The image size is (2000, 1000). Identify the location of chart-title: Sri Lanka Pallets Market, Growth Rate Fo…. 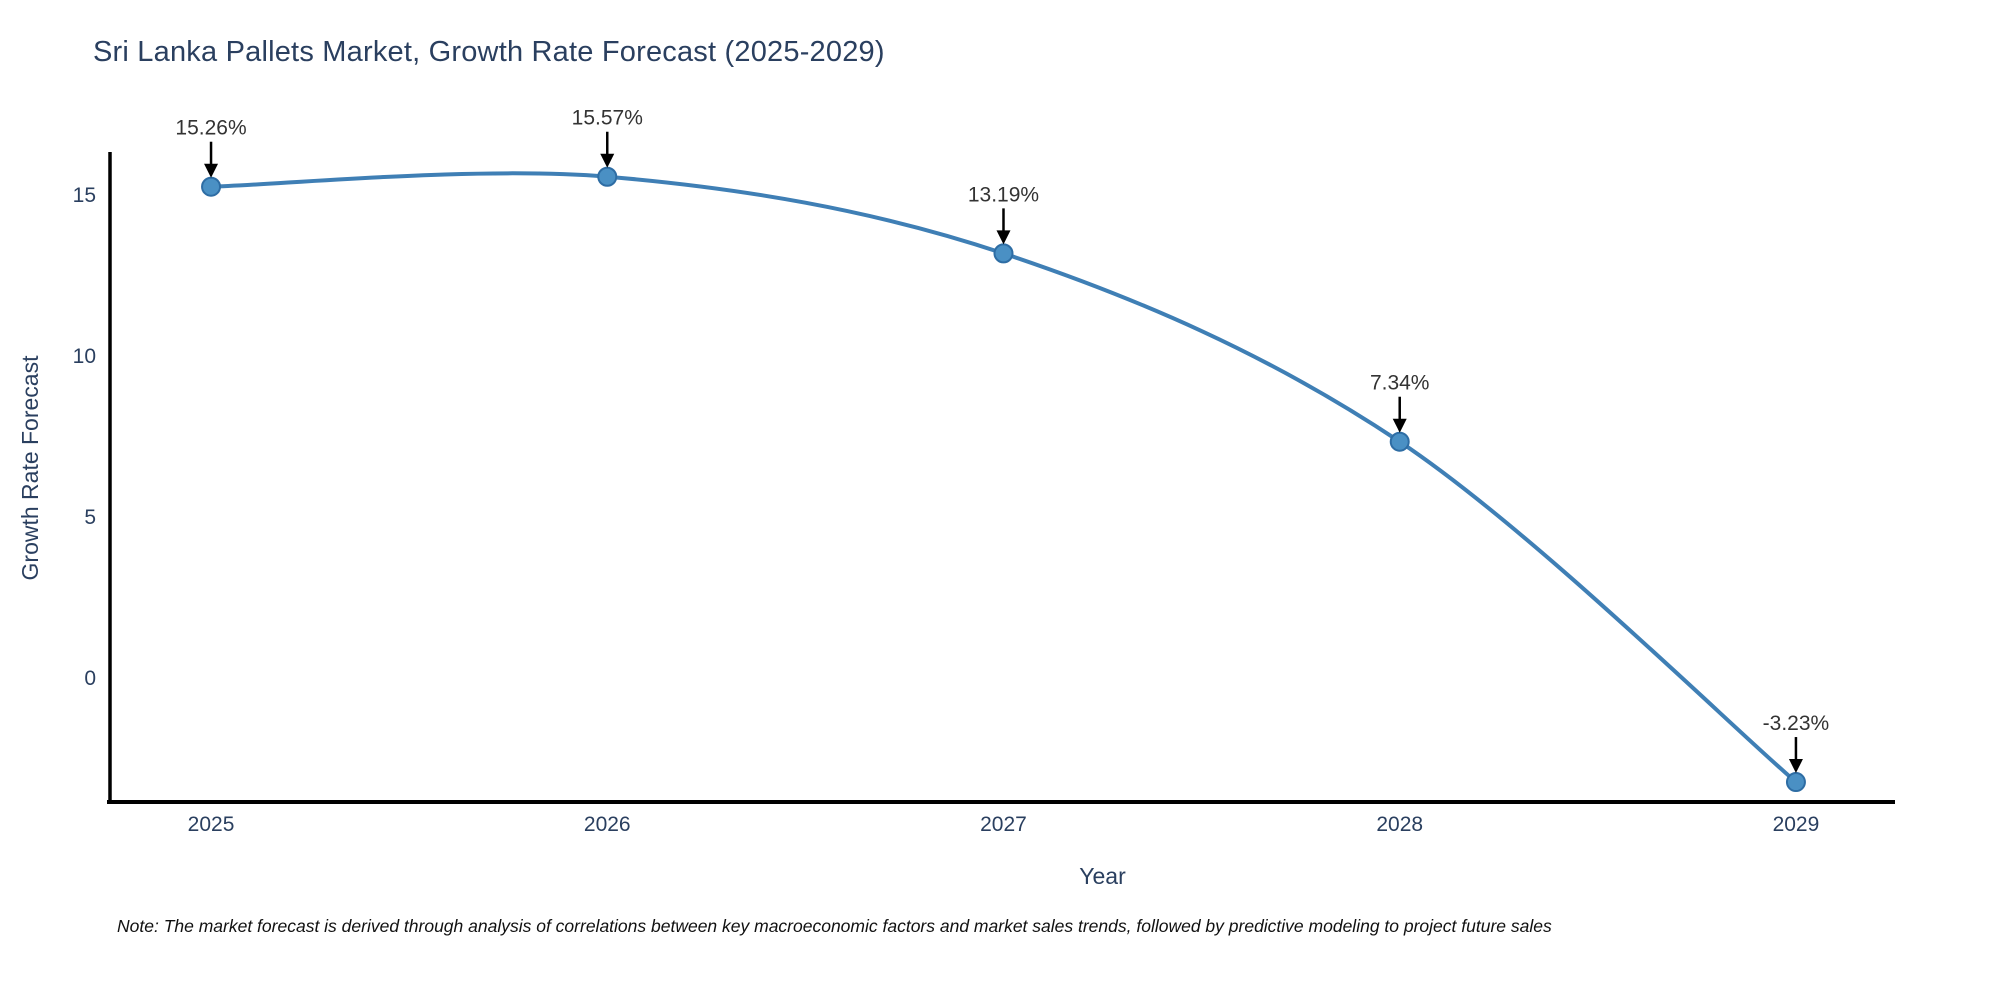
(489, 52).